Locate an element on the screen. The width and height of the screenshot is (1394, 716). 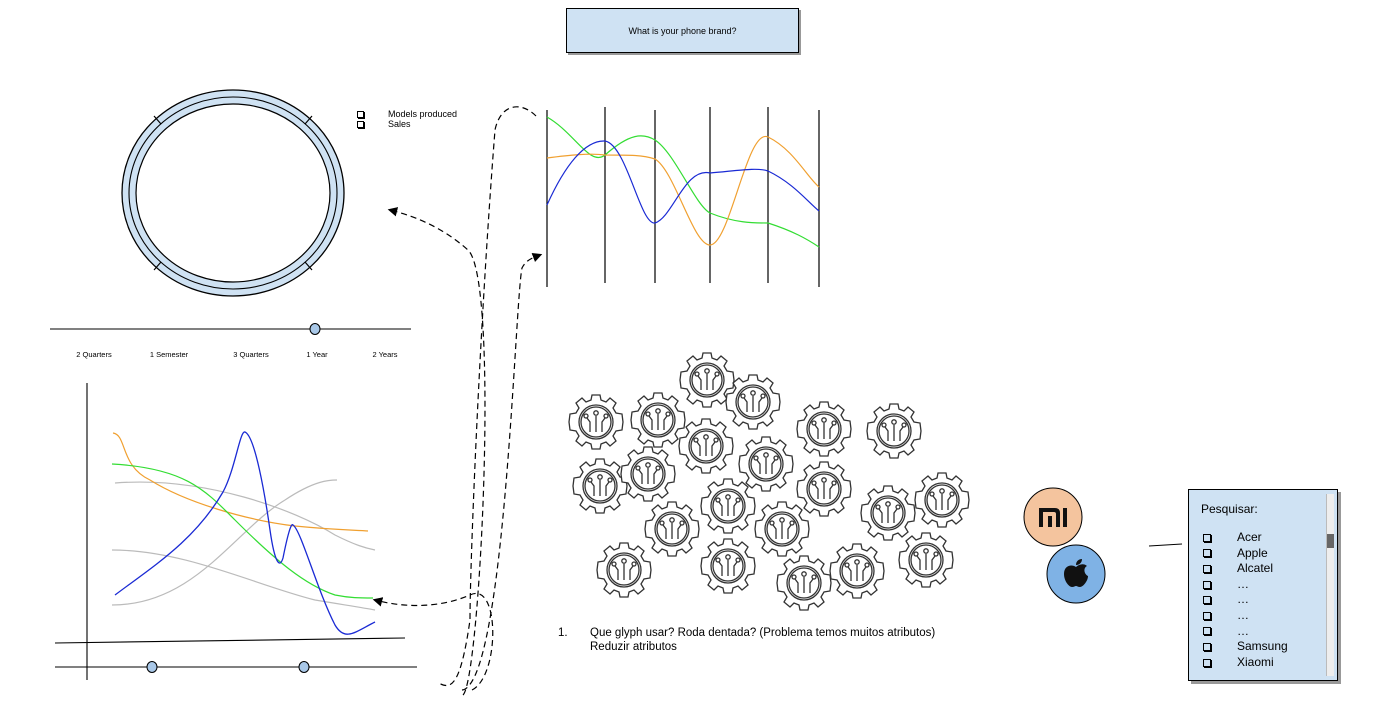
timeline-slider is located at coordinates (231, 330).